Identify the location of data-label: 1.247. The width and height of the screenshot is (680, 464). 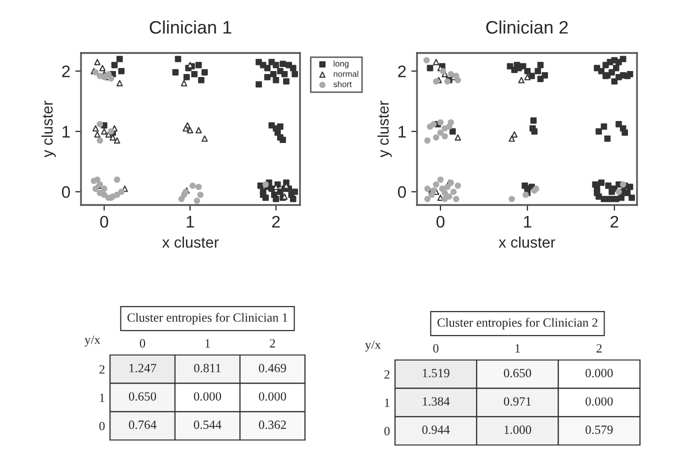
(143, 368).